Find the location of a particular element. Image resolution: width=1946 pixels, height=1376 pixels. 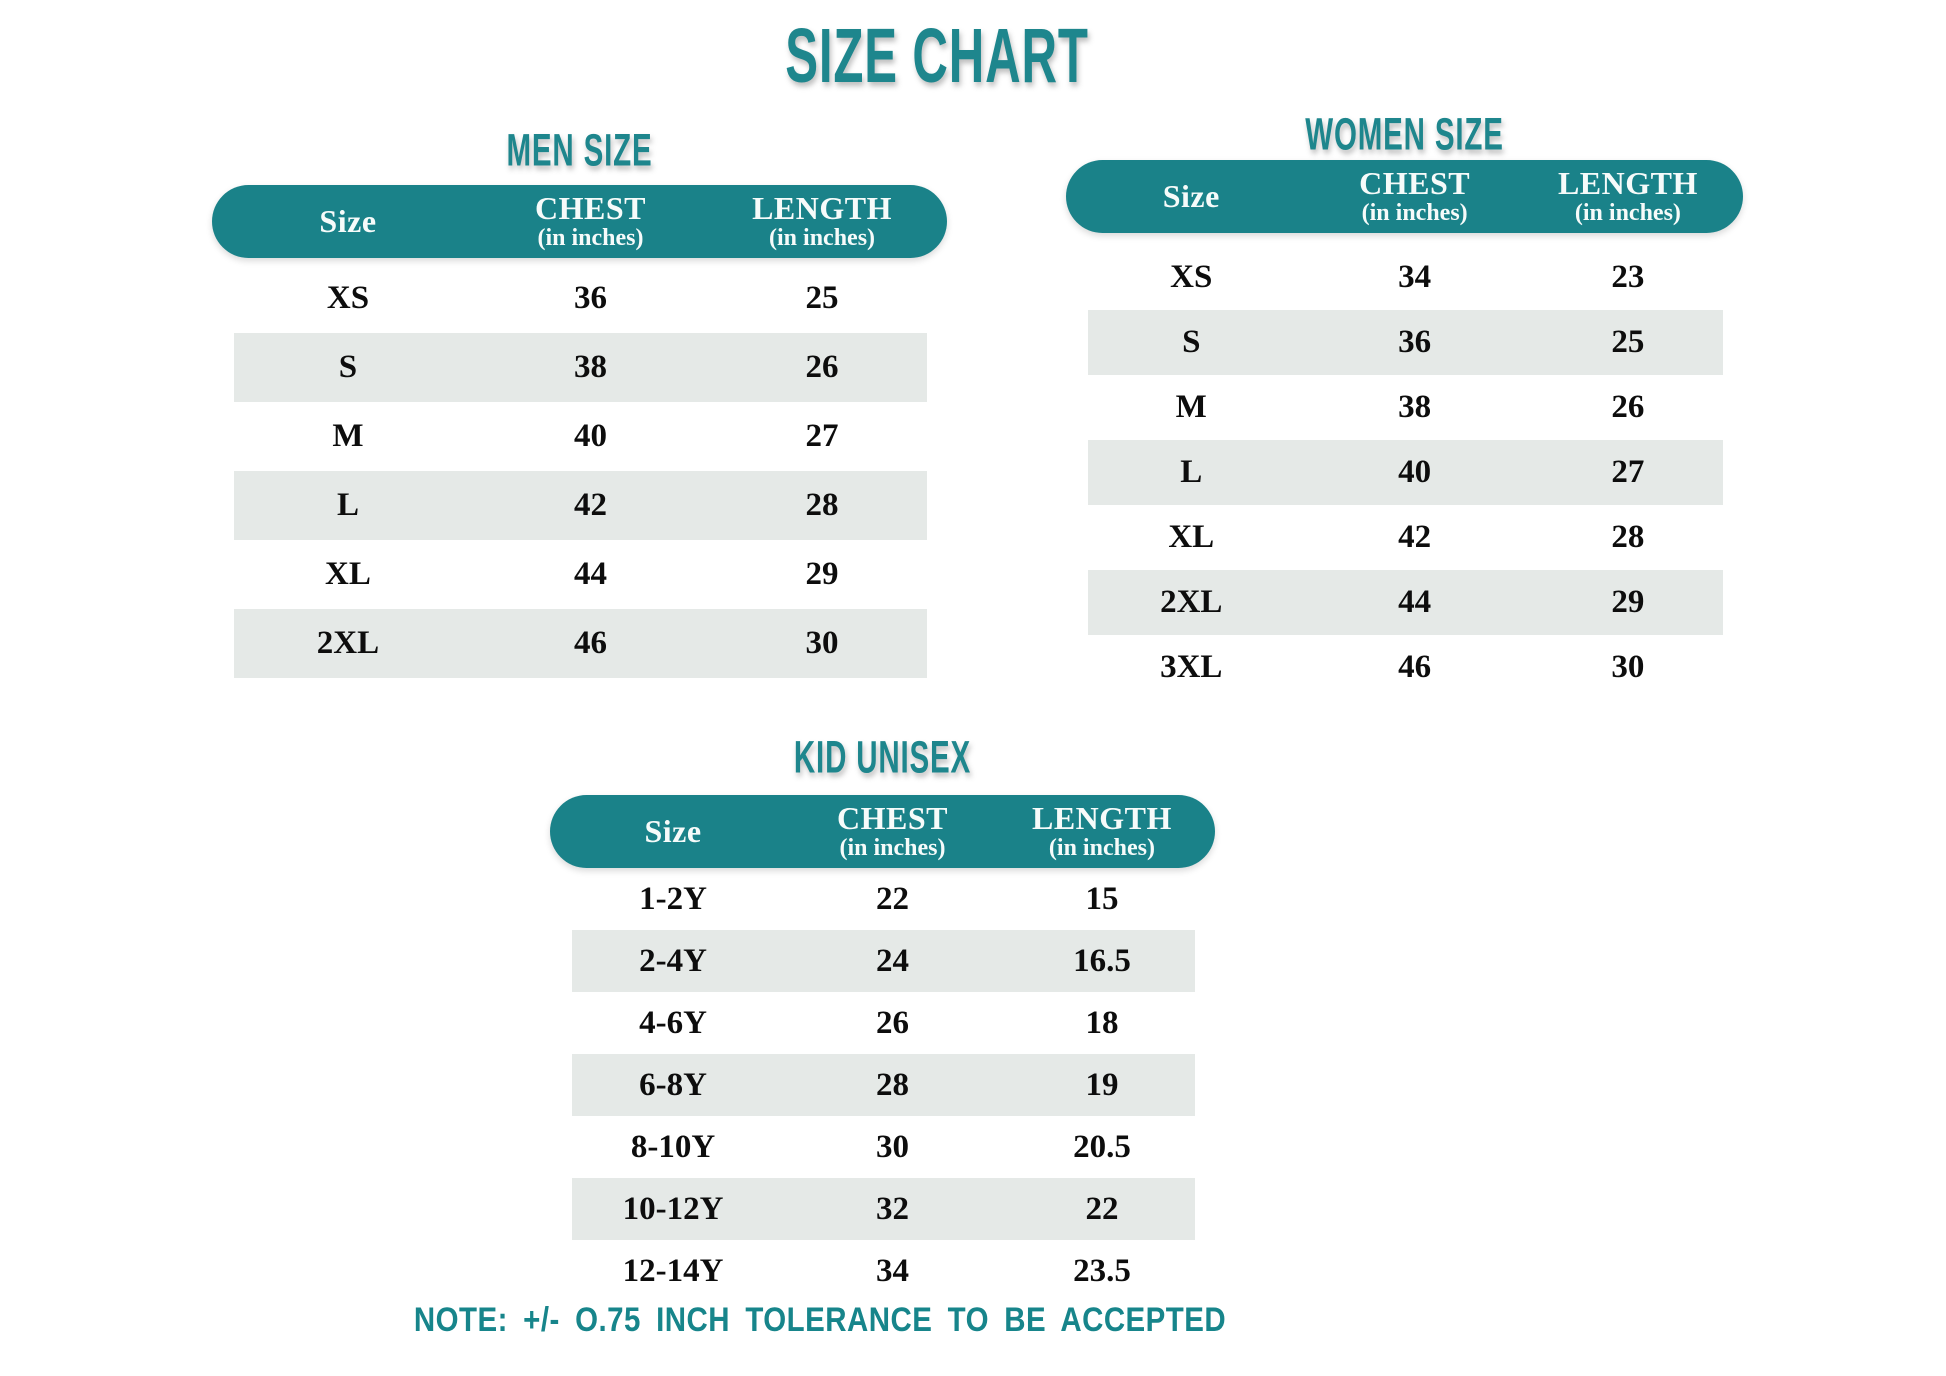

table-row: XL 44 29 is located at coordinates (579, 574).